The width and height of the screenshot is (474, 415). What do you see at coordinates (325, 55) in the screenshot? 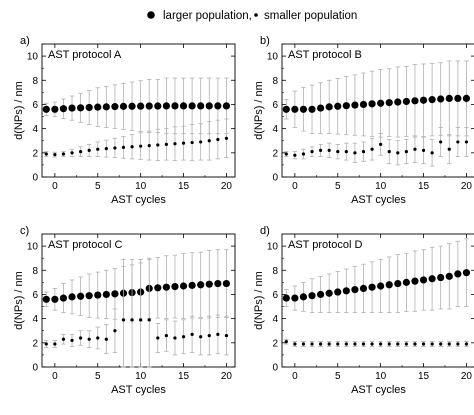
I see `panel-title: AST protocol B` at bounding box center [325, 55].